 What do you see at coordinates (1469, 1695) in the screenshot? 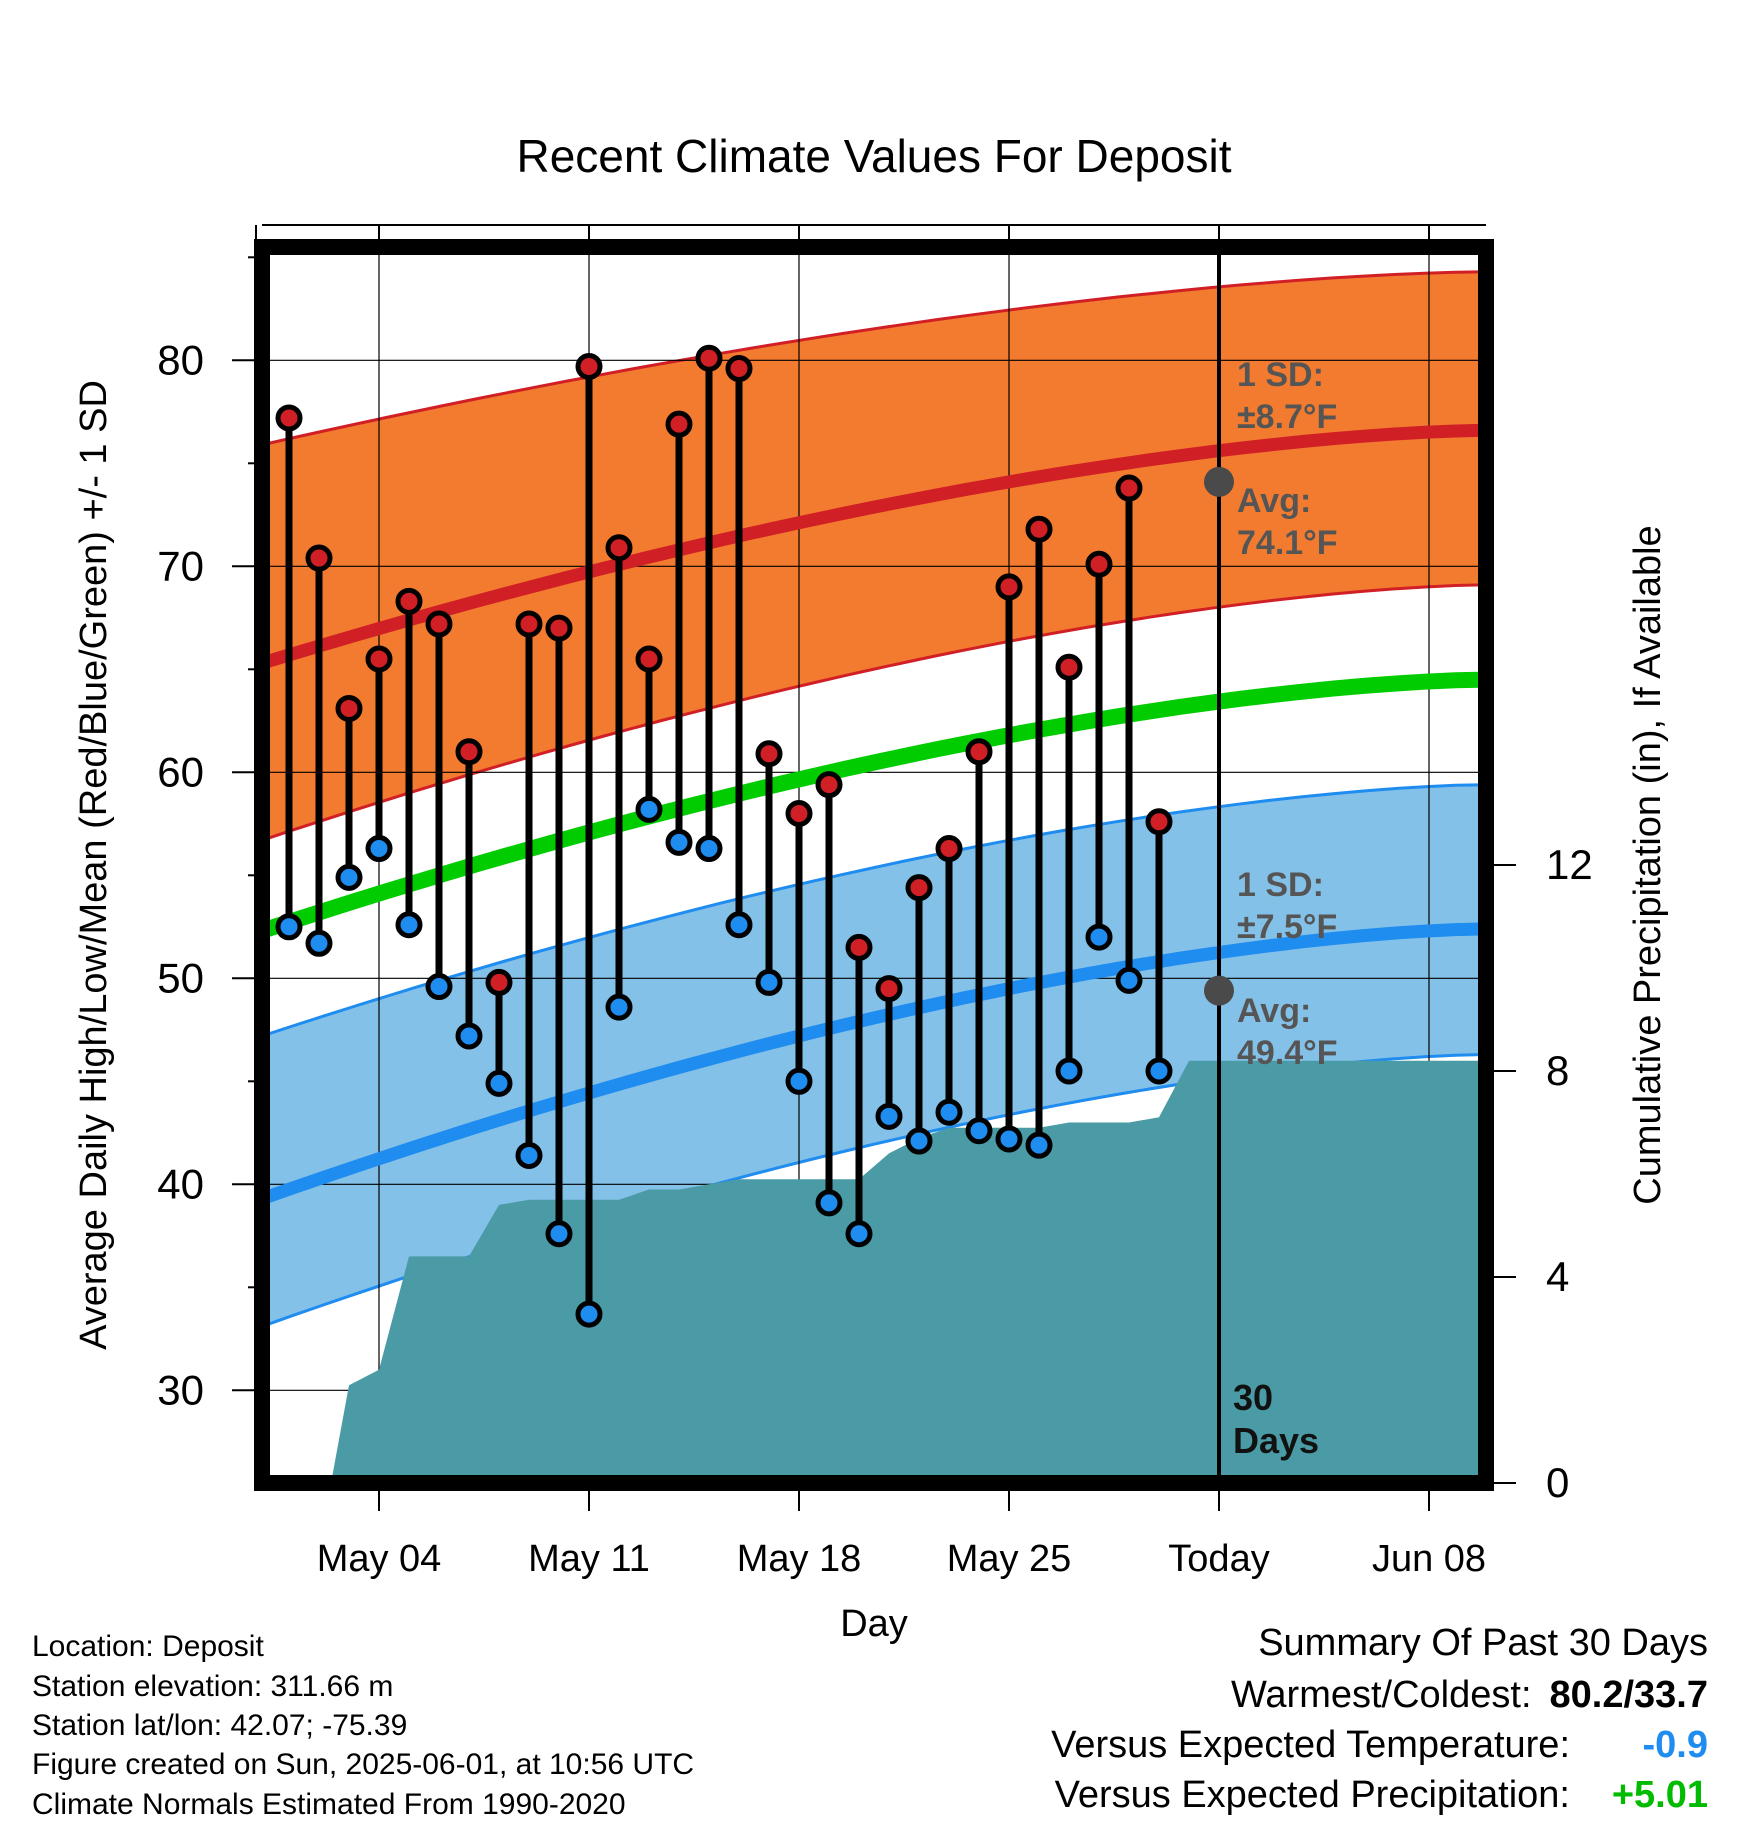
I see `summary-warmest: Warmest/Coldest: 80.2/33.7` at bounding box center [1469, 1695].